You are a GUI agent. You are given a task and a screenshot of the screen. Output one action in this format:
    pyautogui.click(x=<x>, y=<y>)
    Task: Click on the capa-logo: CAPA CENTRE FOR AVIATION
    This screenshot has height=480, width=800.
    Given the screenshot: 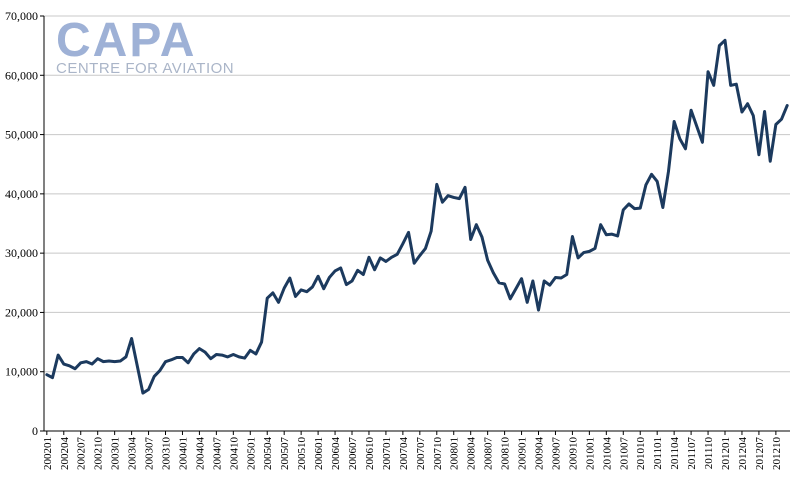 What is the action you would take?
    pyautogui.click(x=145, y=45)
    